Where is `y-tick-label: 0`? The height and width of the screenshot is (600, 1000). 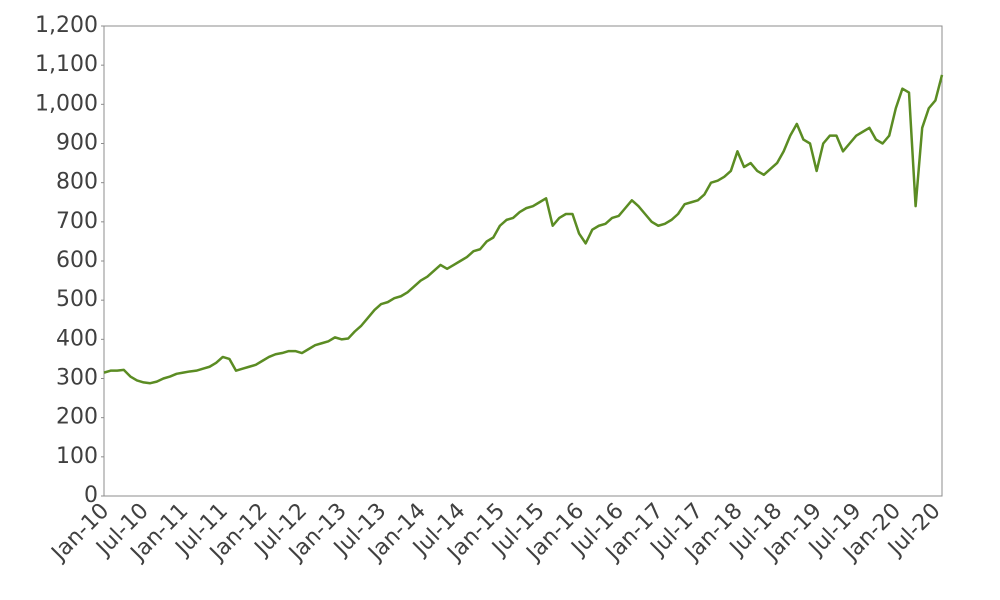
y-tick-label: 0 is located at coordinates (91, 495).